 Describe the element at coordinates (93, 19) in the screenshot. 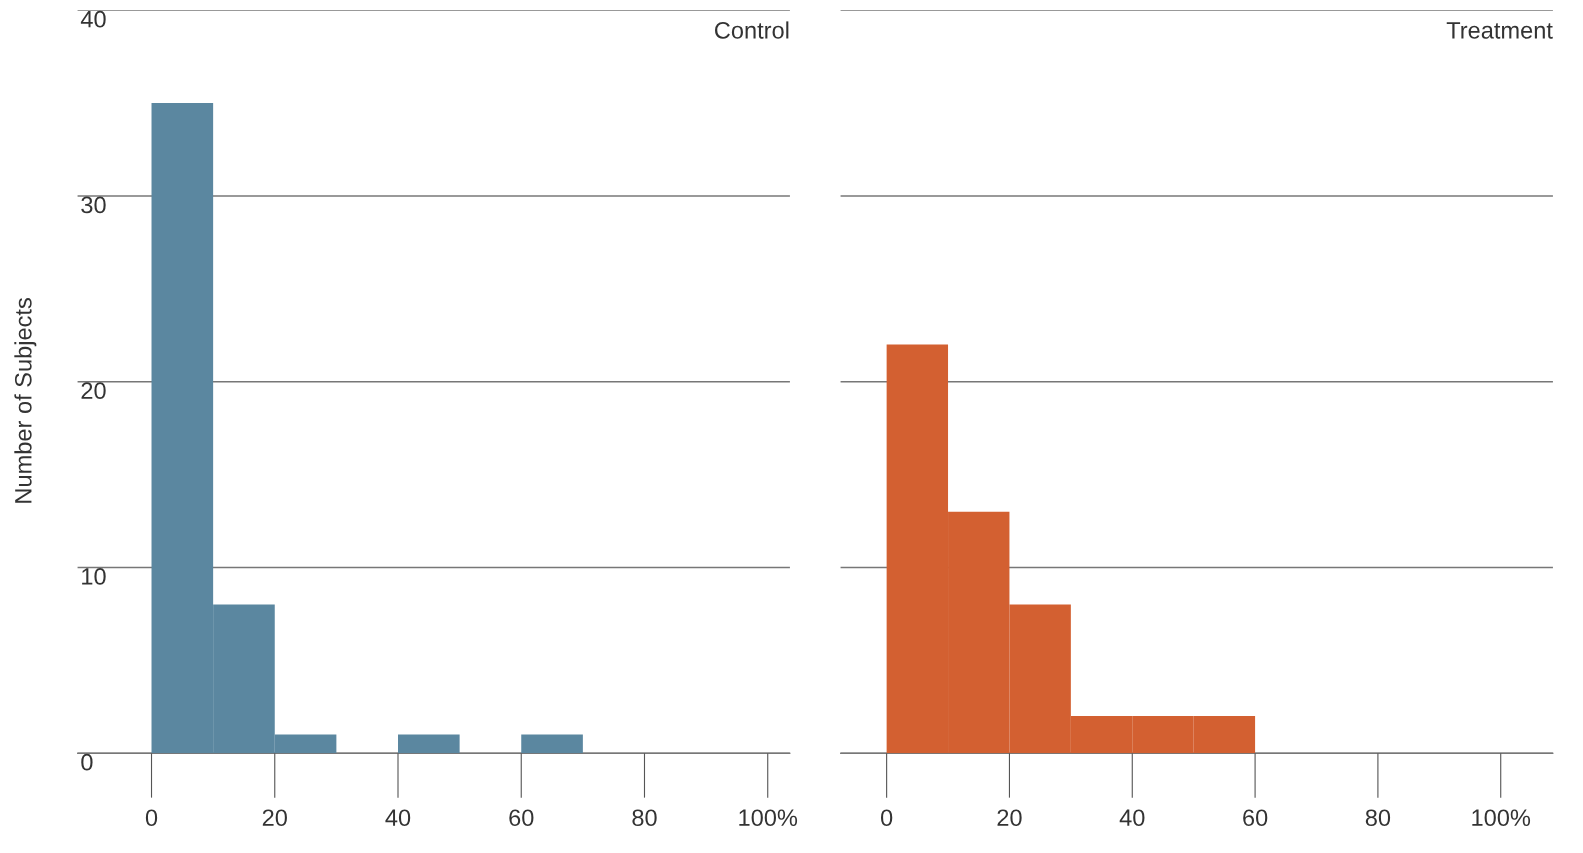

I see `y-tick-label: 40` at that location.